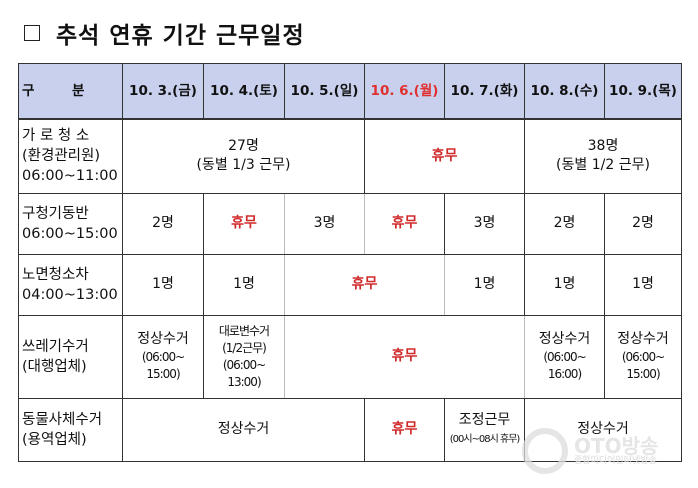 The height and width of the screenshot is (488, 698). Describe the element at coordinates (484, 429) in the screenshot. I see `cell: 조정근무 (00시~08시 휴무)` at that location.